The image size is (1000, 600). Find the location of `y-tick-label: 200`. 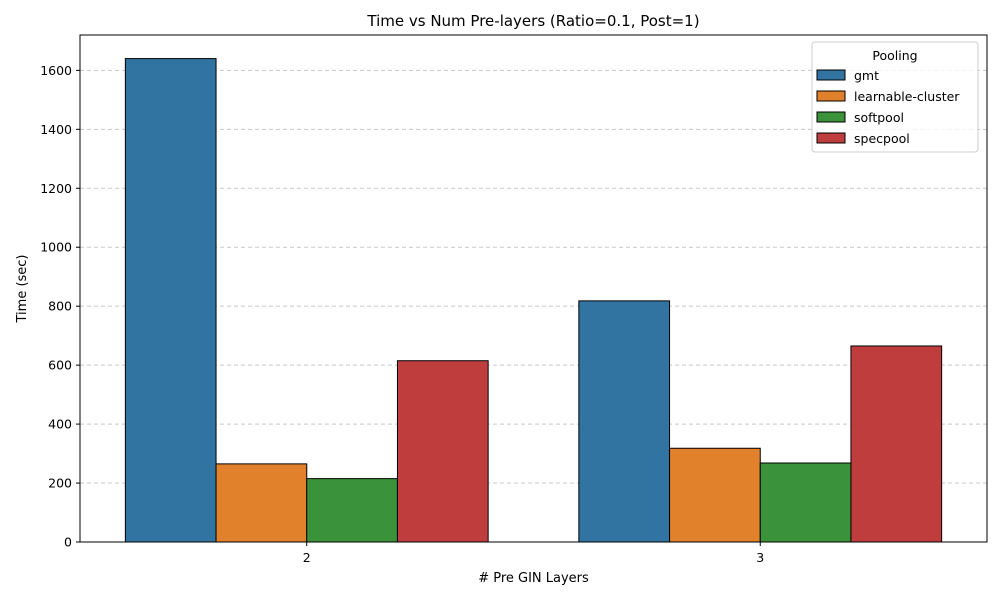

y-tick-label: 200 is located at coordinates (60, 483).